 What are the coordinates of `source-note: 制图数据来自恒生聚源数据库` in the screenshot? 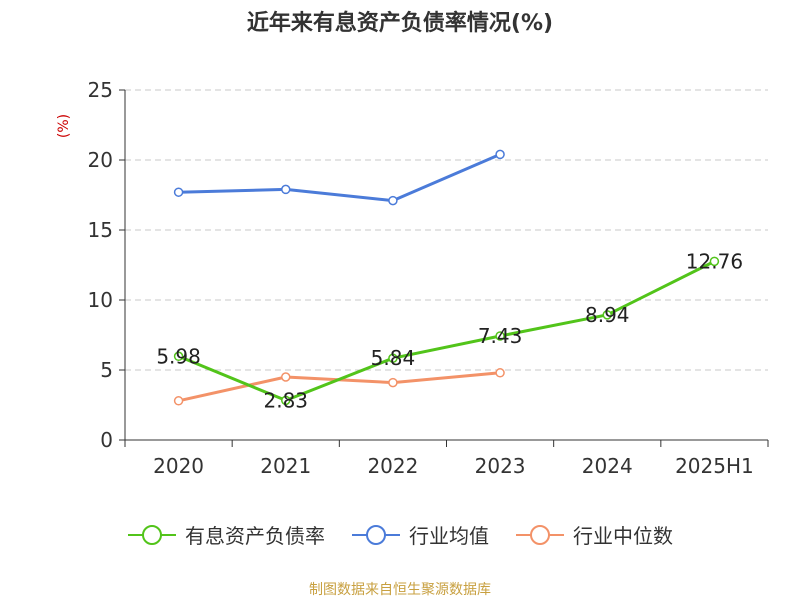 It's located at (400, 590).